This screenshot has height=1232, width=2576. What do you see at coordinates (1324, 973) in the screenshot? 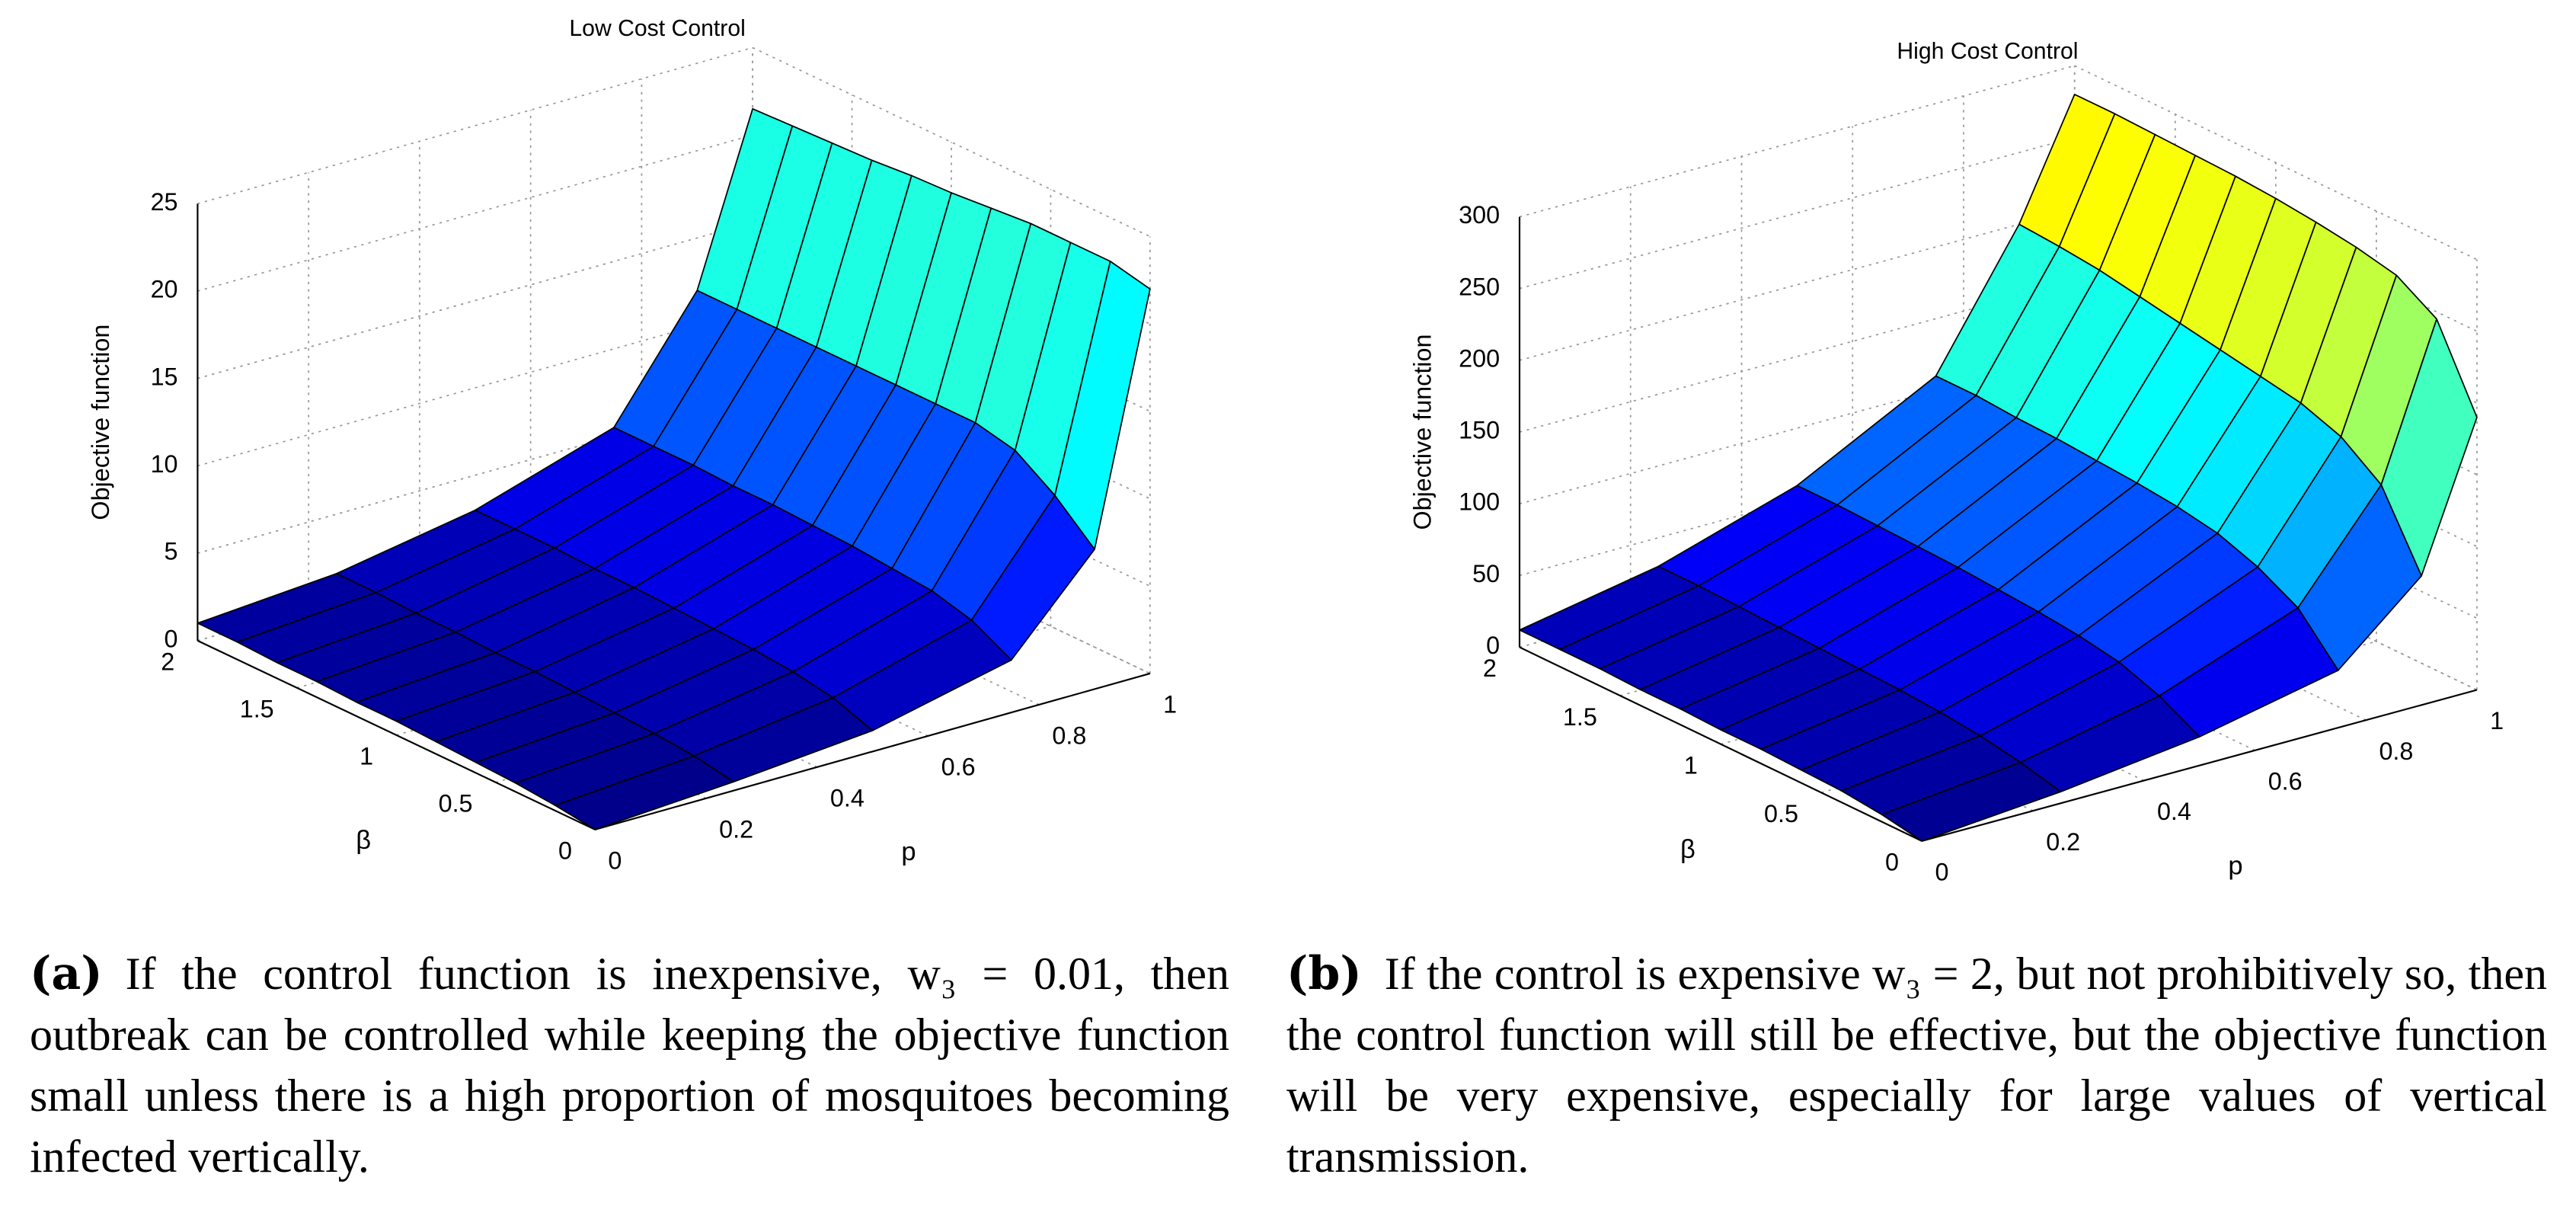
I see `caption-label: (b)` at bounding box center [1324, 973].